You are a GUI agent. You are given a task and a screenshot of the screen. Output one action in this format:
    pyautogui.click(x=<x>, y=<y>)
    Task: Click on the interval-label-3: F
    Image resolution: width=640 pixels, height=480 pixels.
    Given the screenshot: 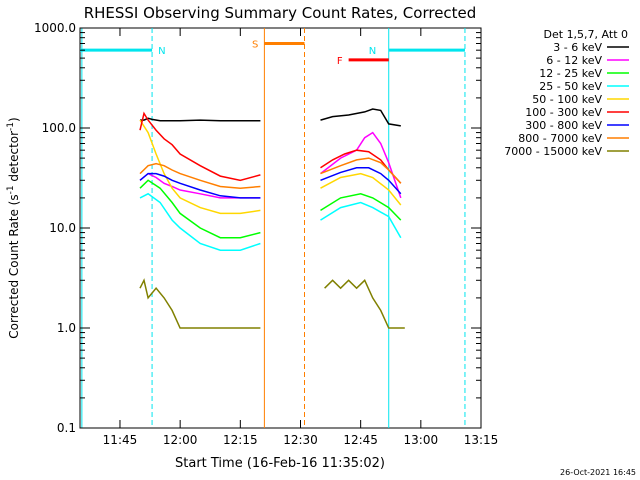 What is the action you would take?
    pyautogui.click(x=340, y=61)
    